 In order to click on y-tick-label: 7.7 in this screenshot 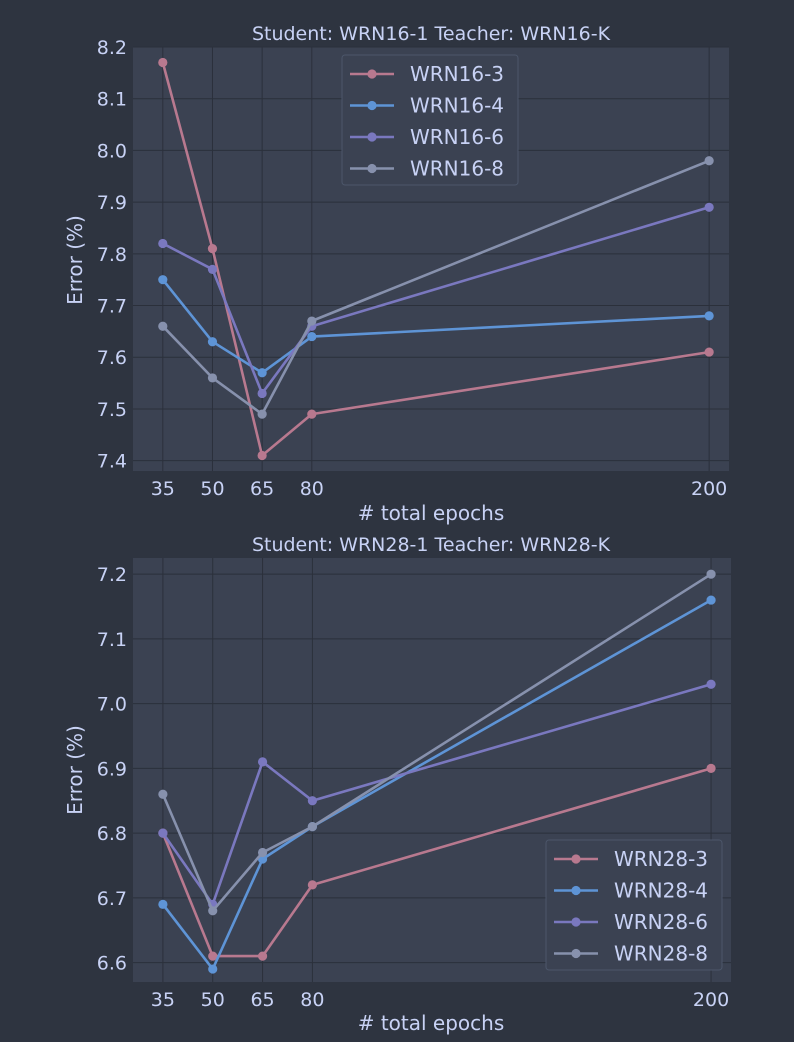, I will do `click(112, 307)`.